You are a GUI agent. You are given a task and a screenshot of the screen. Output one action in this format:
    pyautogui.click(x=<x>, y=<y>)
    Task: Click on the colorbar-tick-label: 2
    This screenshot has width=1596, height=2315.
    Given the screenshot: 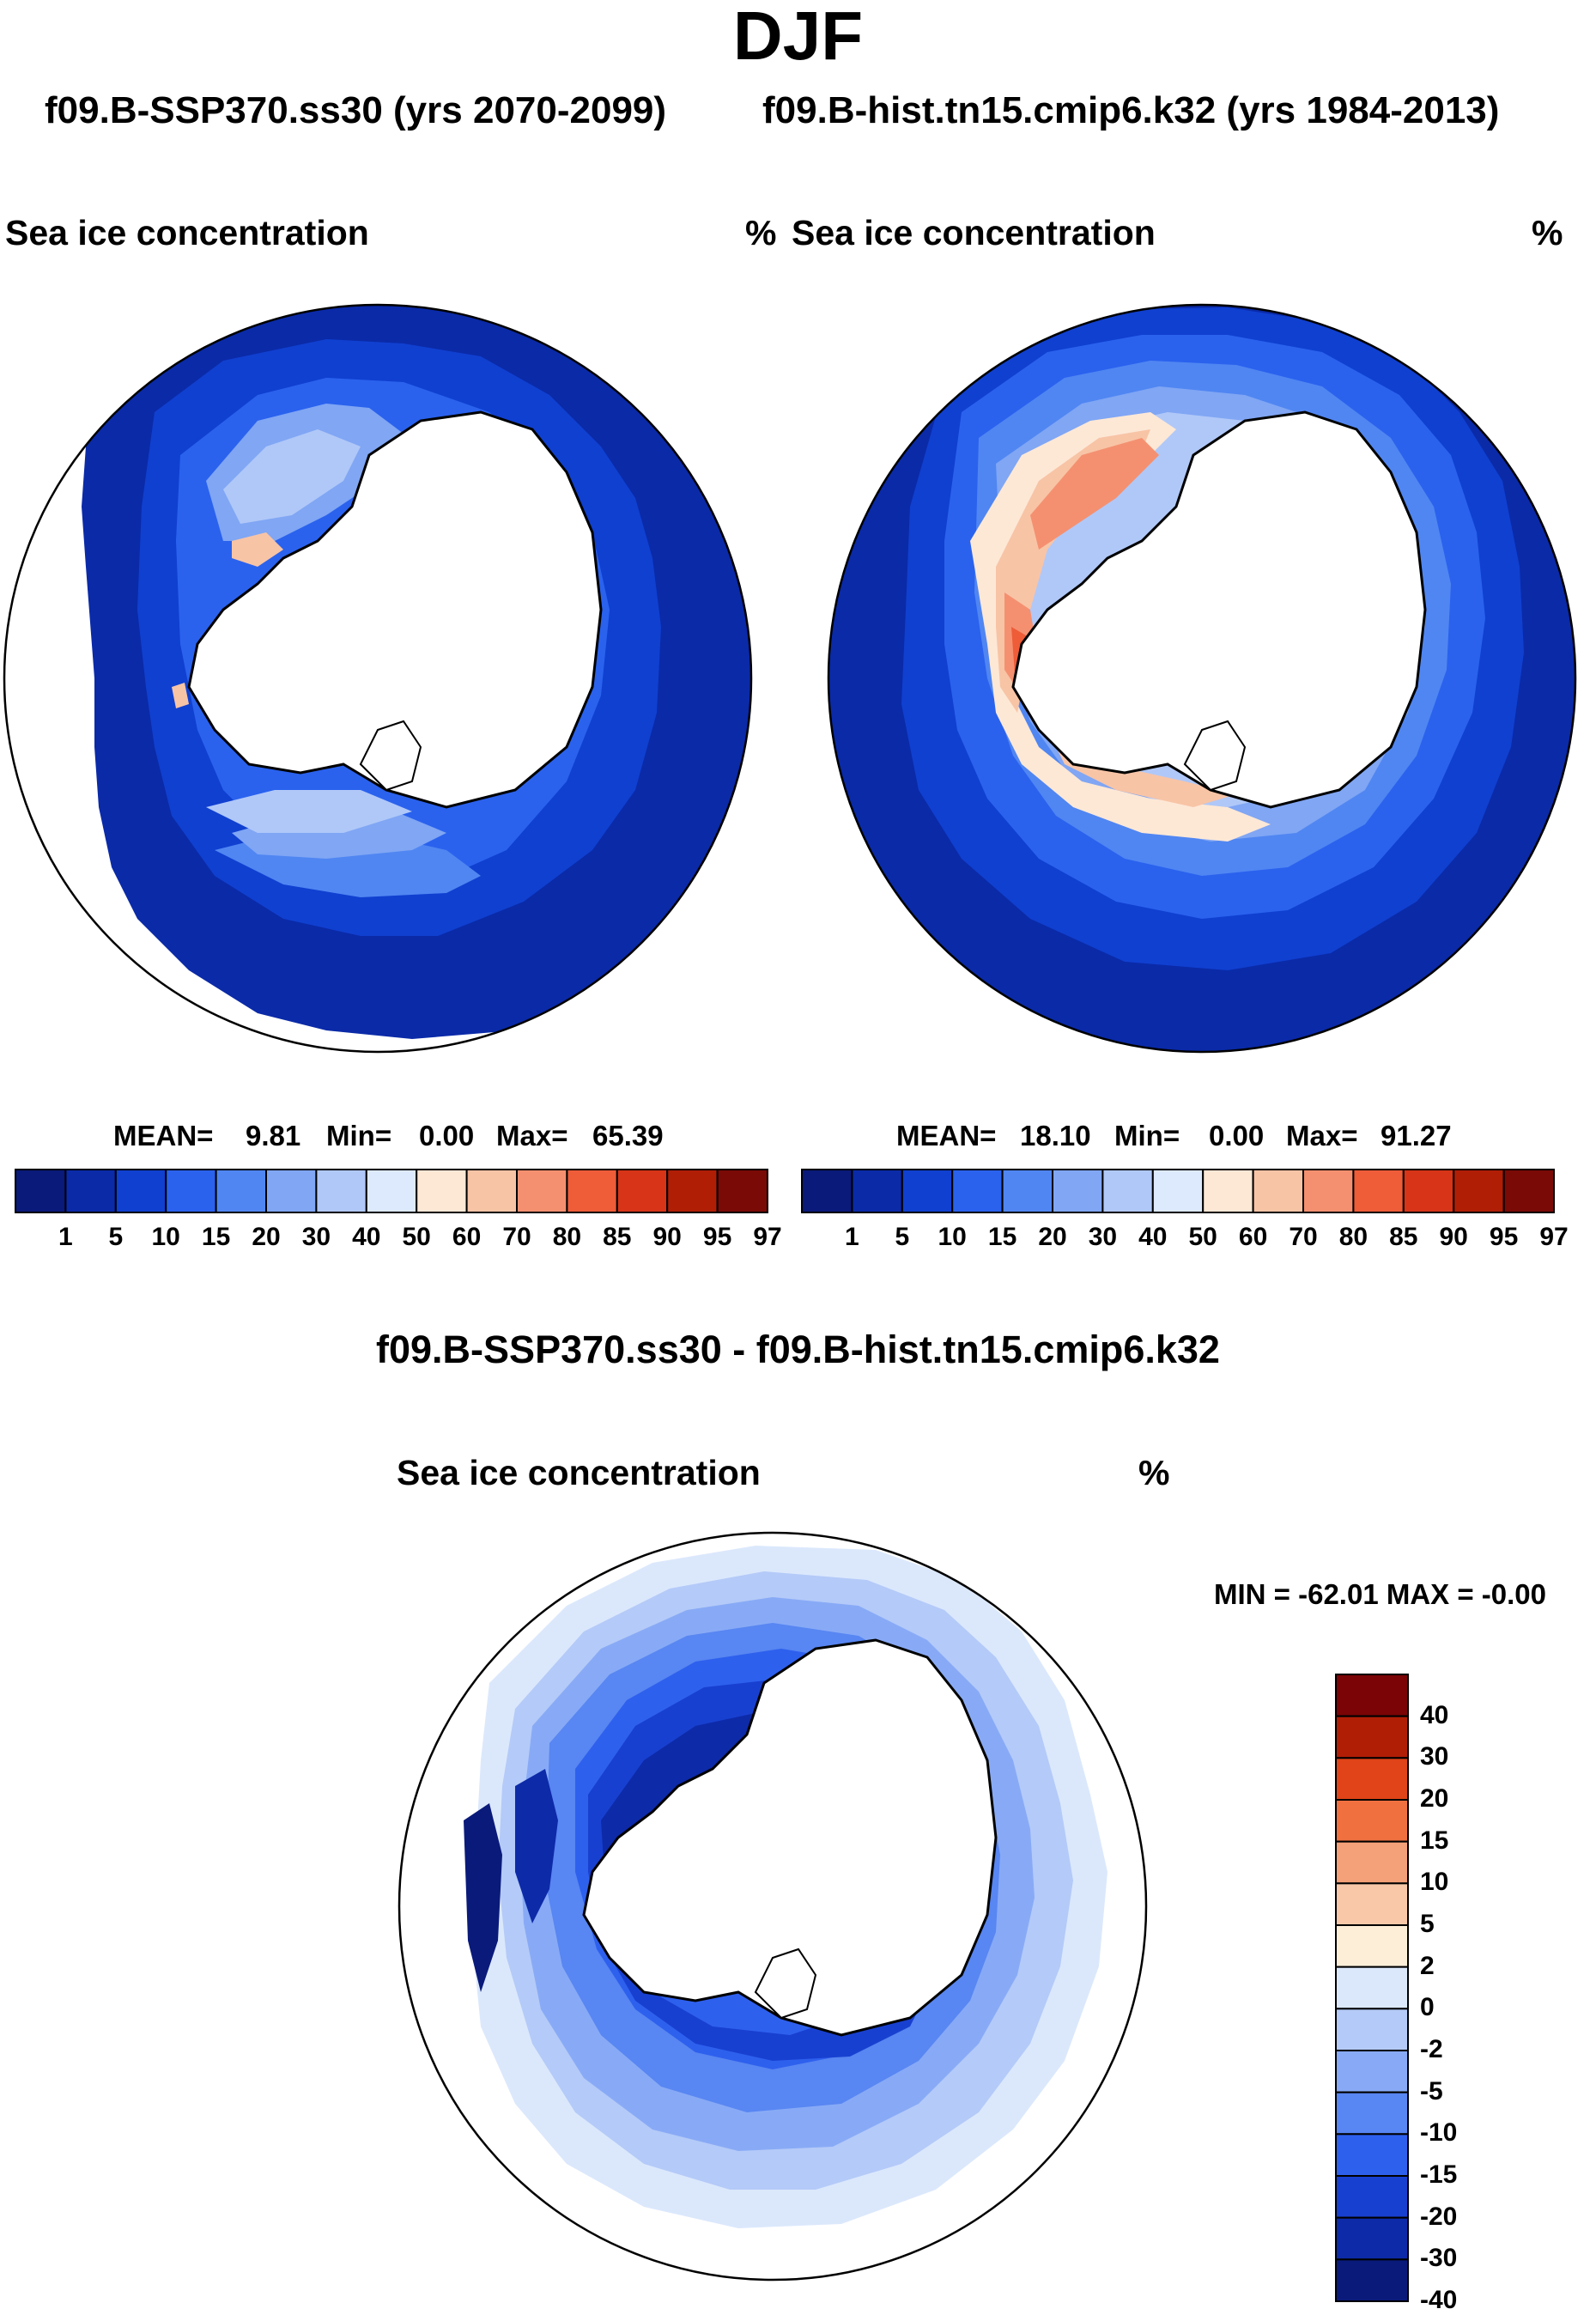 What is the action you would take?
    pyautogui.click(x=1427, y=1965)
    